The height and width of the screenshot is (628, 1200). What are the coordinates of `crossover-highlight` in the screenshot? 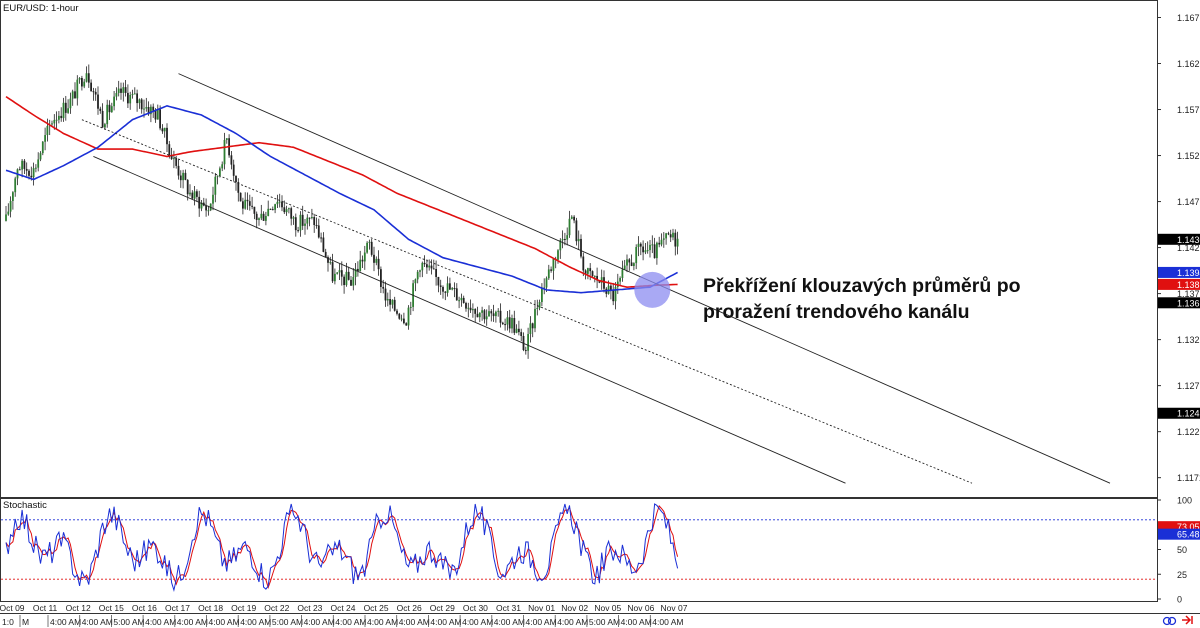 It's located at (652, 289).